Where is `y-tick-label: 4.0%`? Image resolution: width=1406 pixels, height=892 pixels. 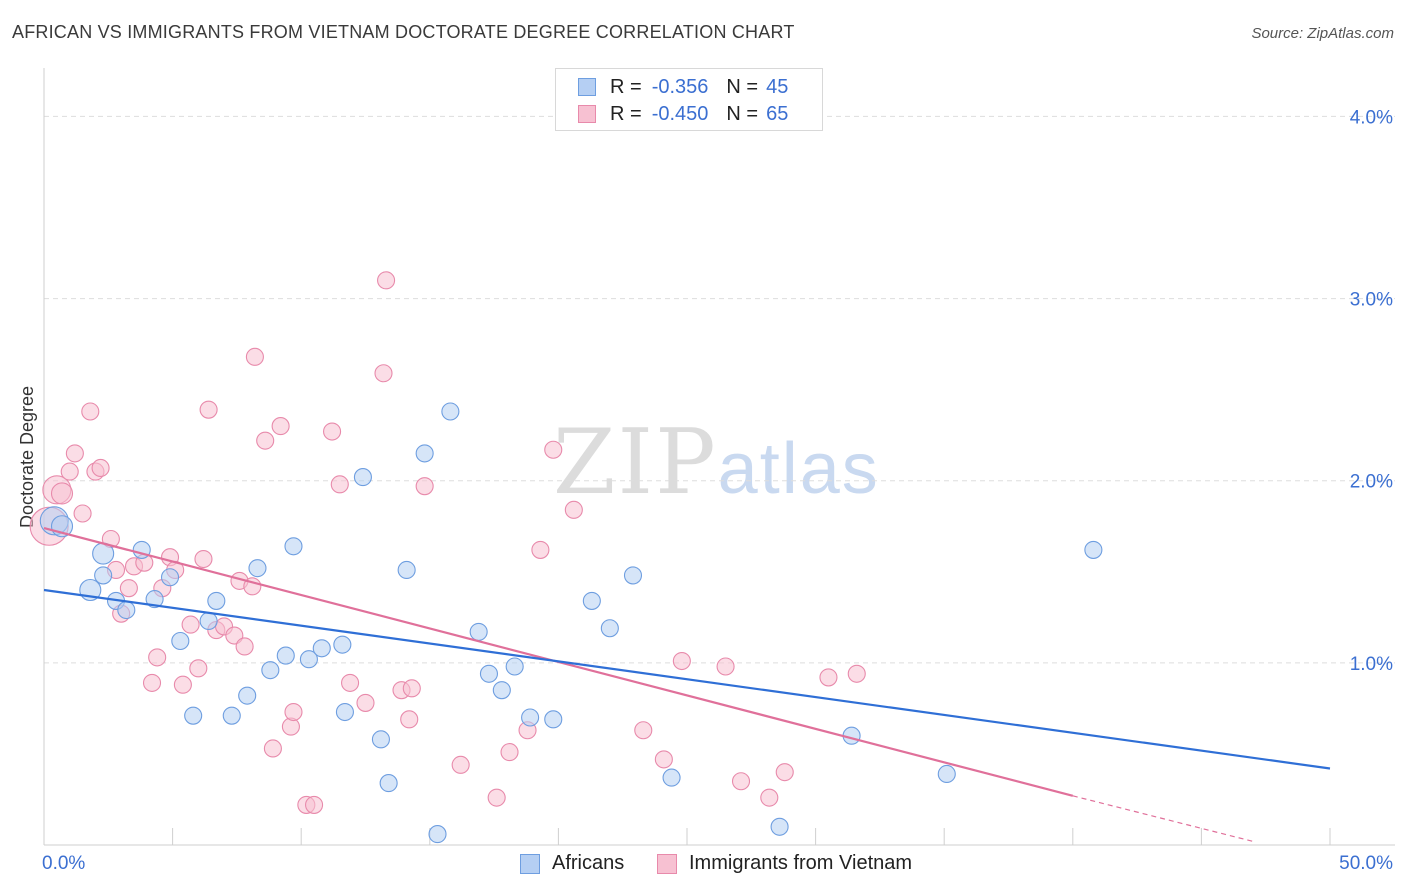 y-tick-label: 4.0% is located at coordinates (1371, 117).